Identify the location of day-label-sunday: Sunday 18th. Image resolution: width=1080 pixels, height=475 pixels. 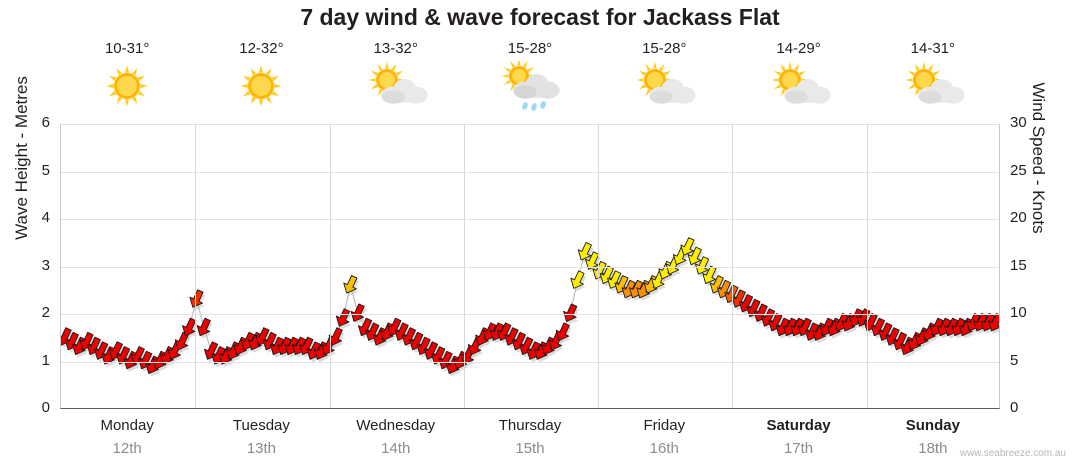
(933, 437).